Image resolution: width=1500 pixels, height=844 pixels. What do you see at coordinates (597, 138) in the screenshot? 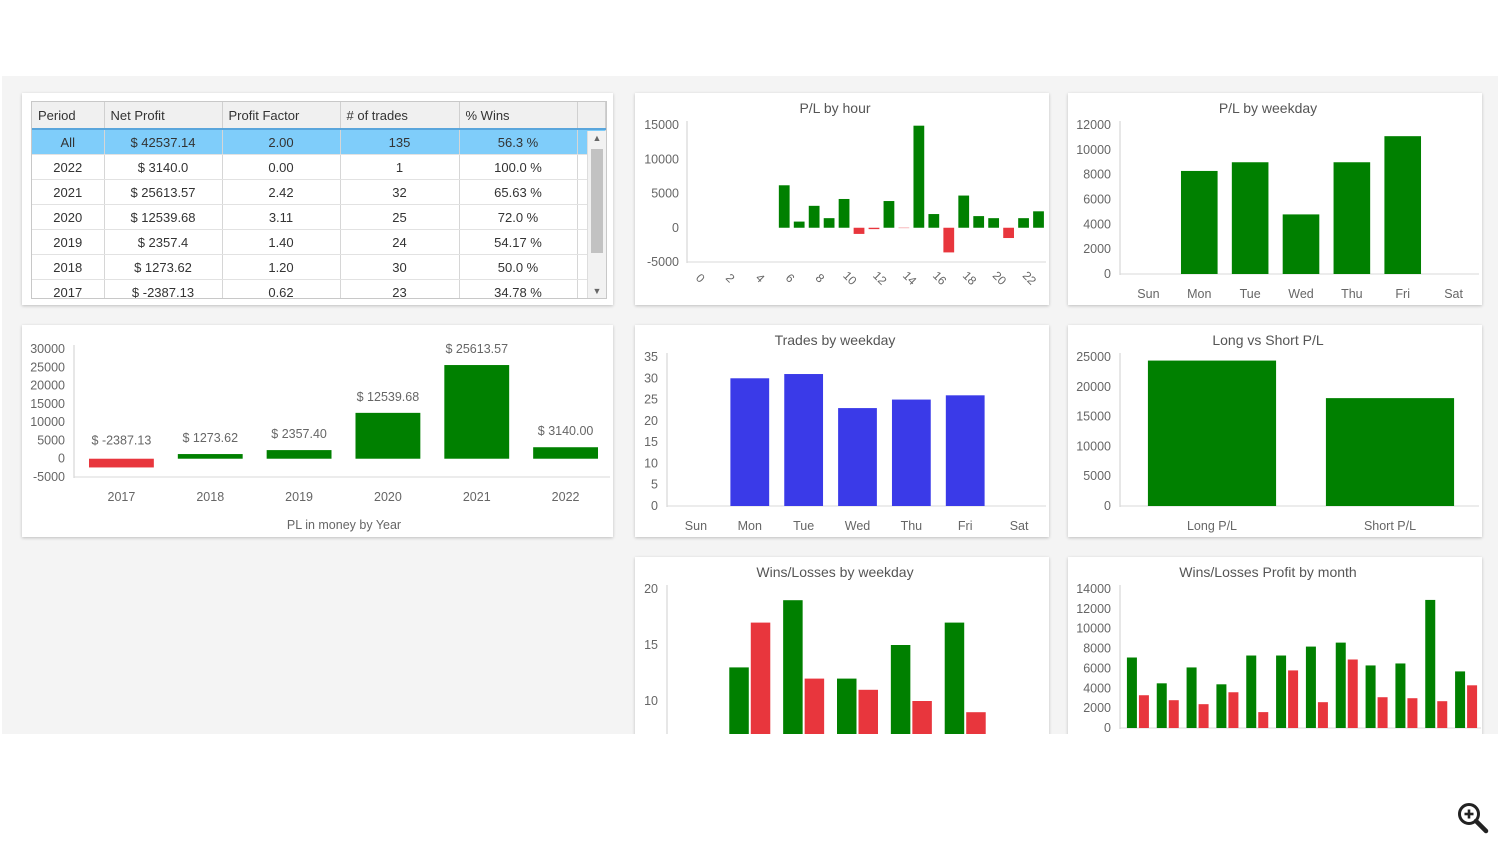
I see `scroll-up-icon: ▲` at bounding box center [597, 138].